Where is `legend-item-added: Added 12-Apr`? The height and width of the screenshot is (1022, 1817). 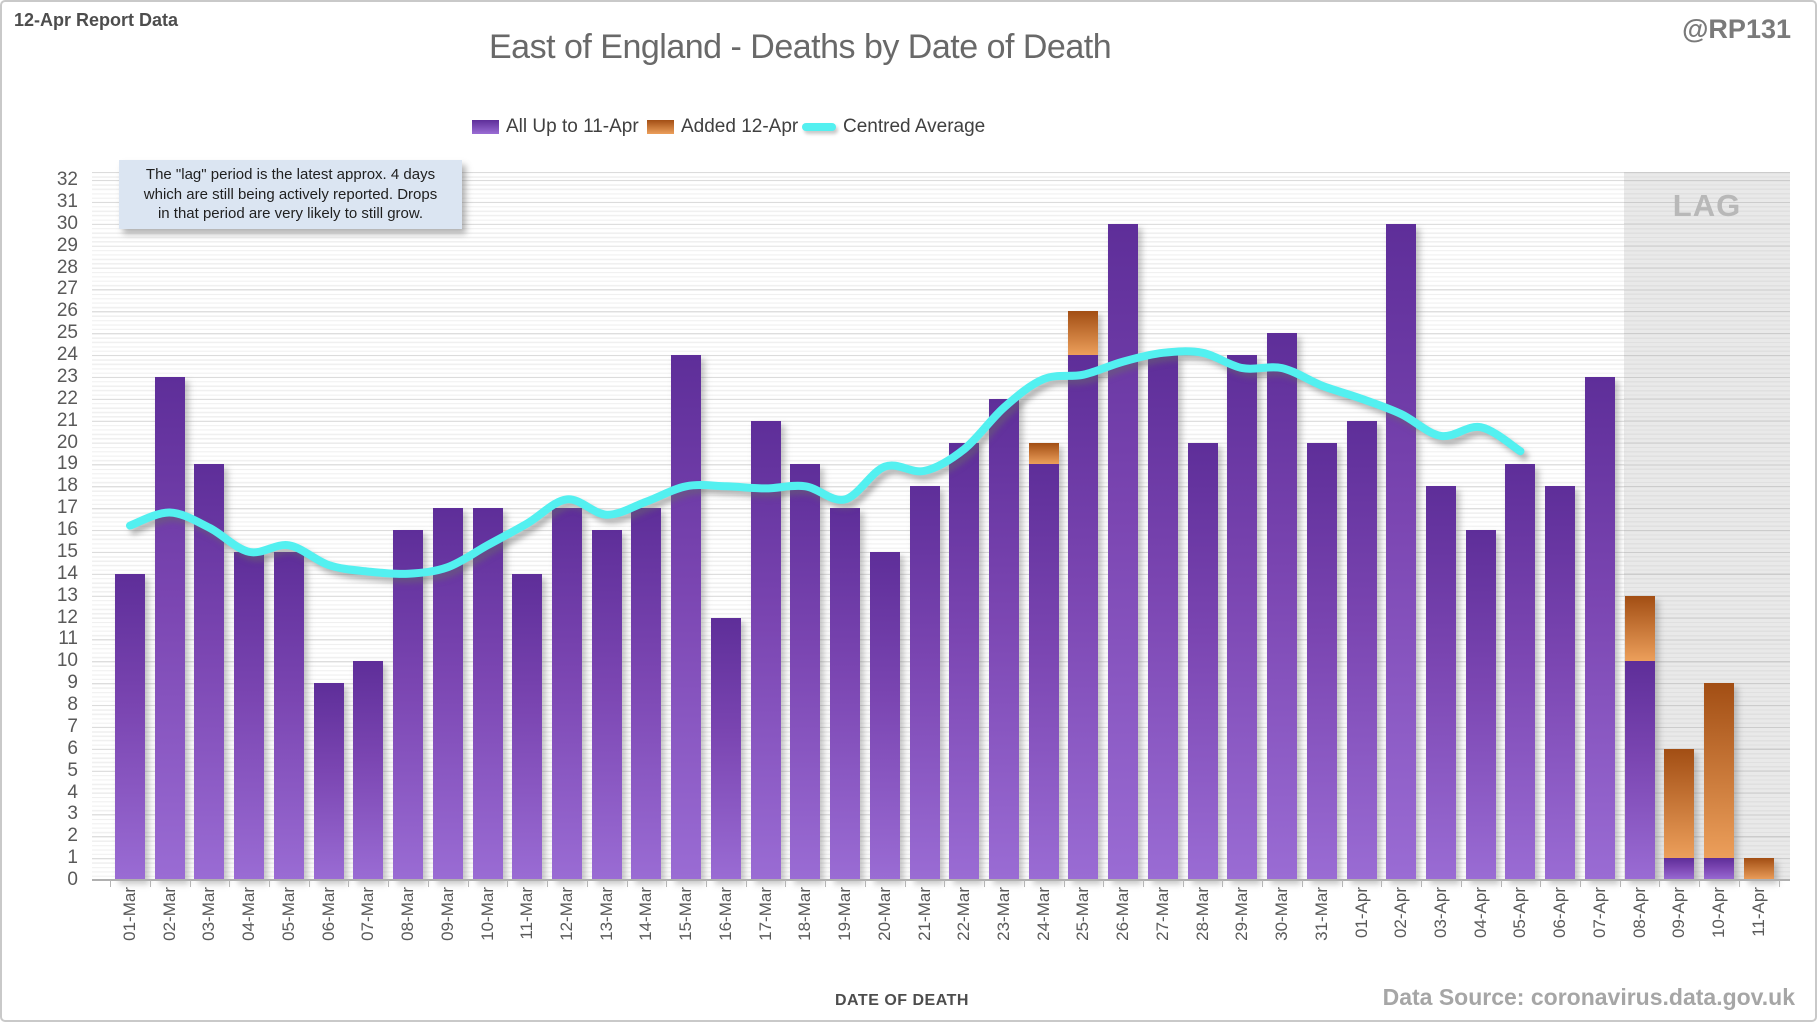 legend-item-added: Added 12-Apr is located at coordinates (722, 127).